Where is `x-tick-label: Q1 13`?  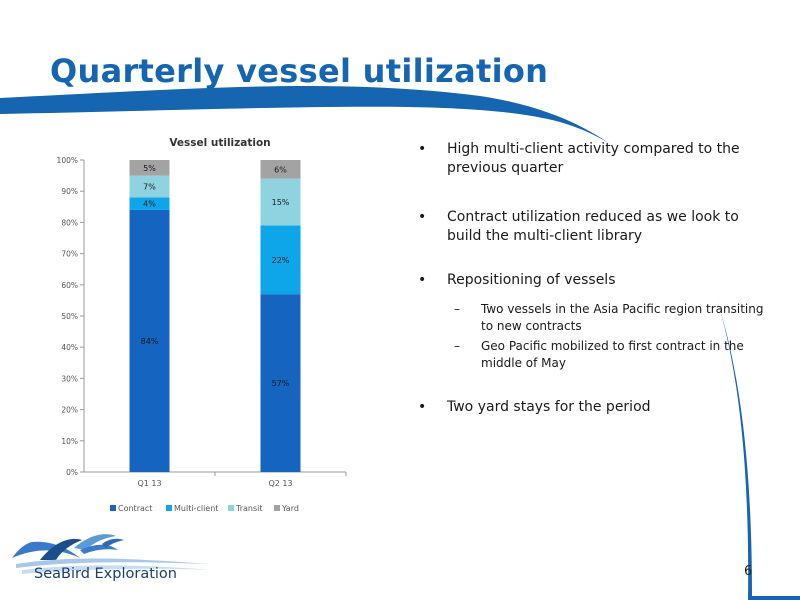
x-tick-label: Q1 13 is located at coordinates (149, 483).